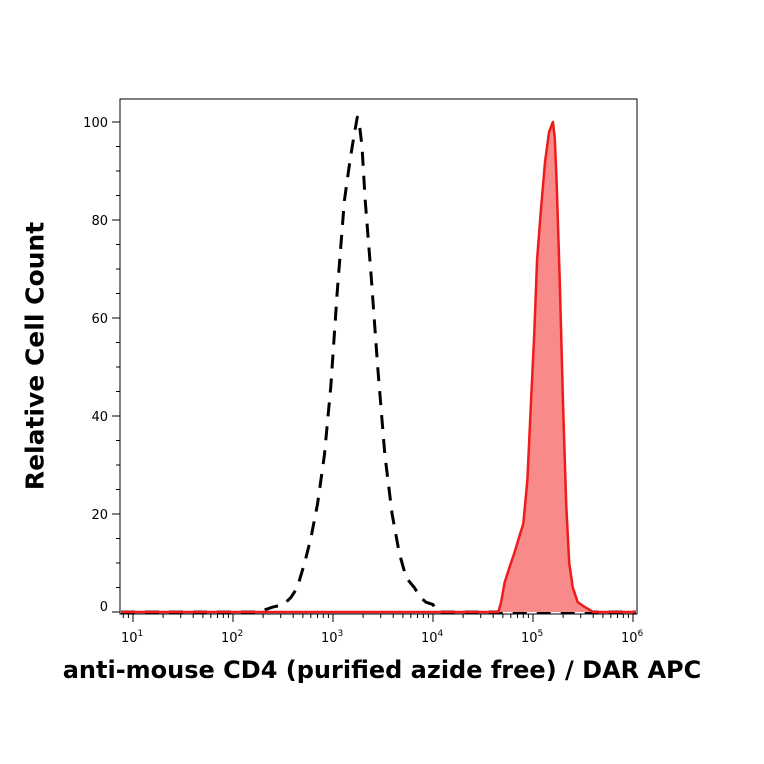 The image size is (764, 764). I want to click on x-tick-exponent: 2, so click(241, 634).